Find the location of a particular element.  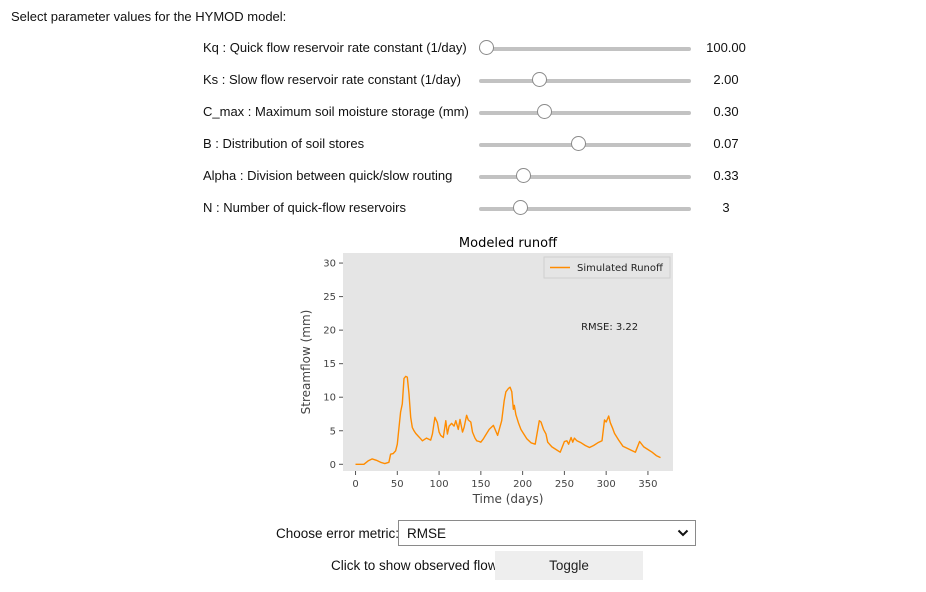

x-tick-label: 50 is located at coordinates (397, 484).